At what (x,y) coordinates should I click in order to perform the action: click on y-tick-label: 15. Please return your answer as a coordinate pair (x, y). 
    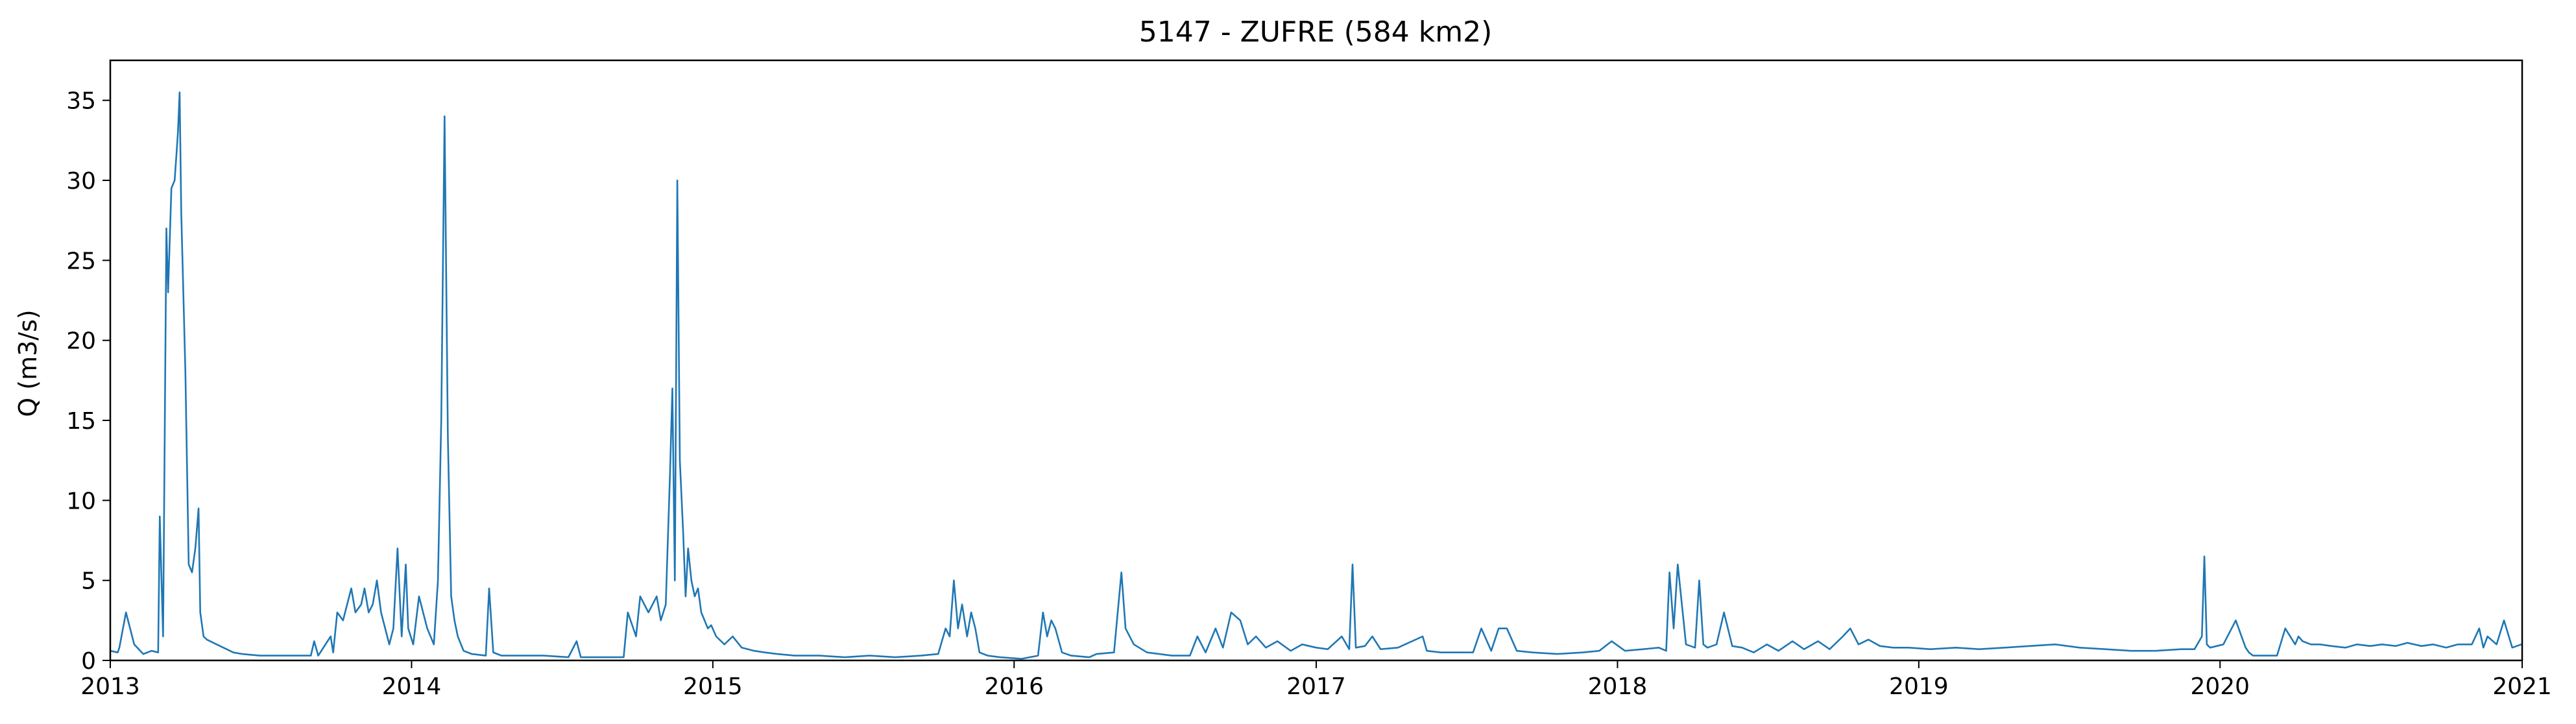
    Looking at the image, I should click on (81, 421).